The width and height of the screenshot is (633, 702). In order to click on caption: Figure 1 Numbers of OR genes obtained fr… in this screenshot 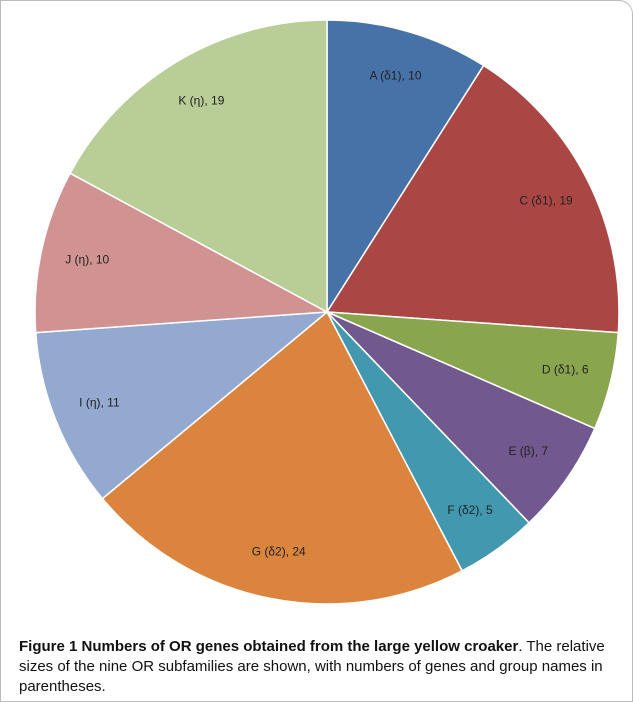, I will do `click(319, 667)`.